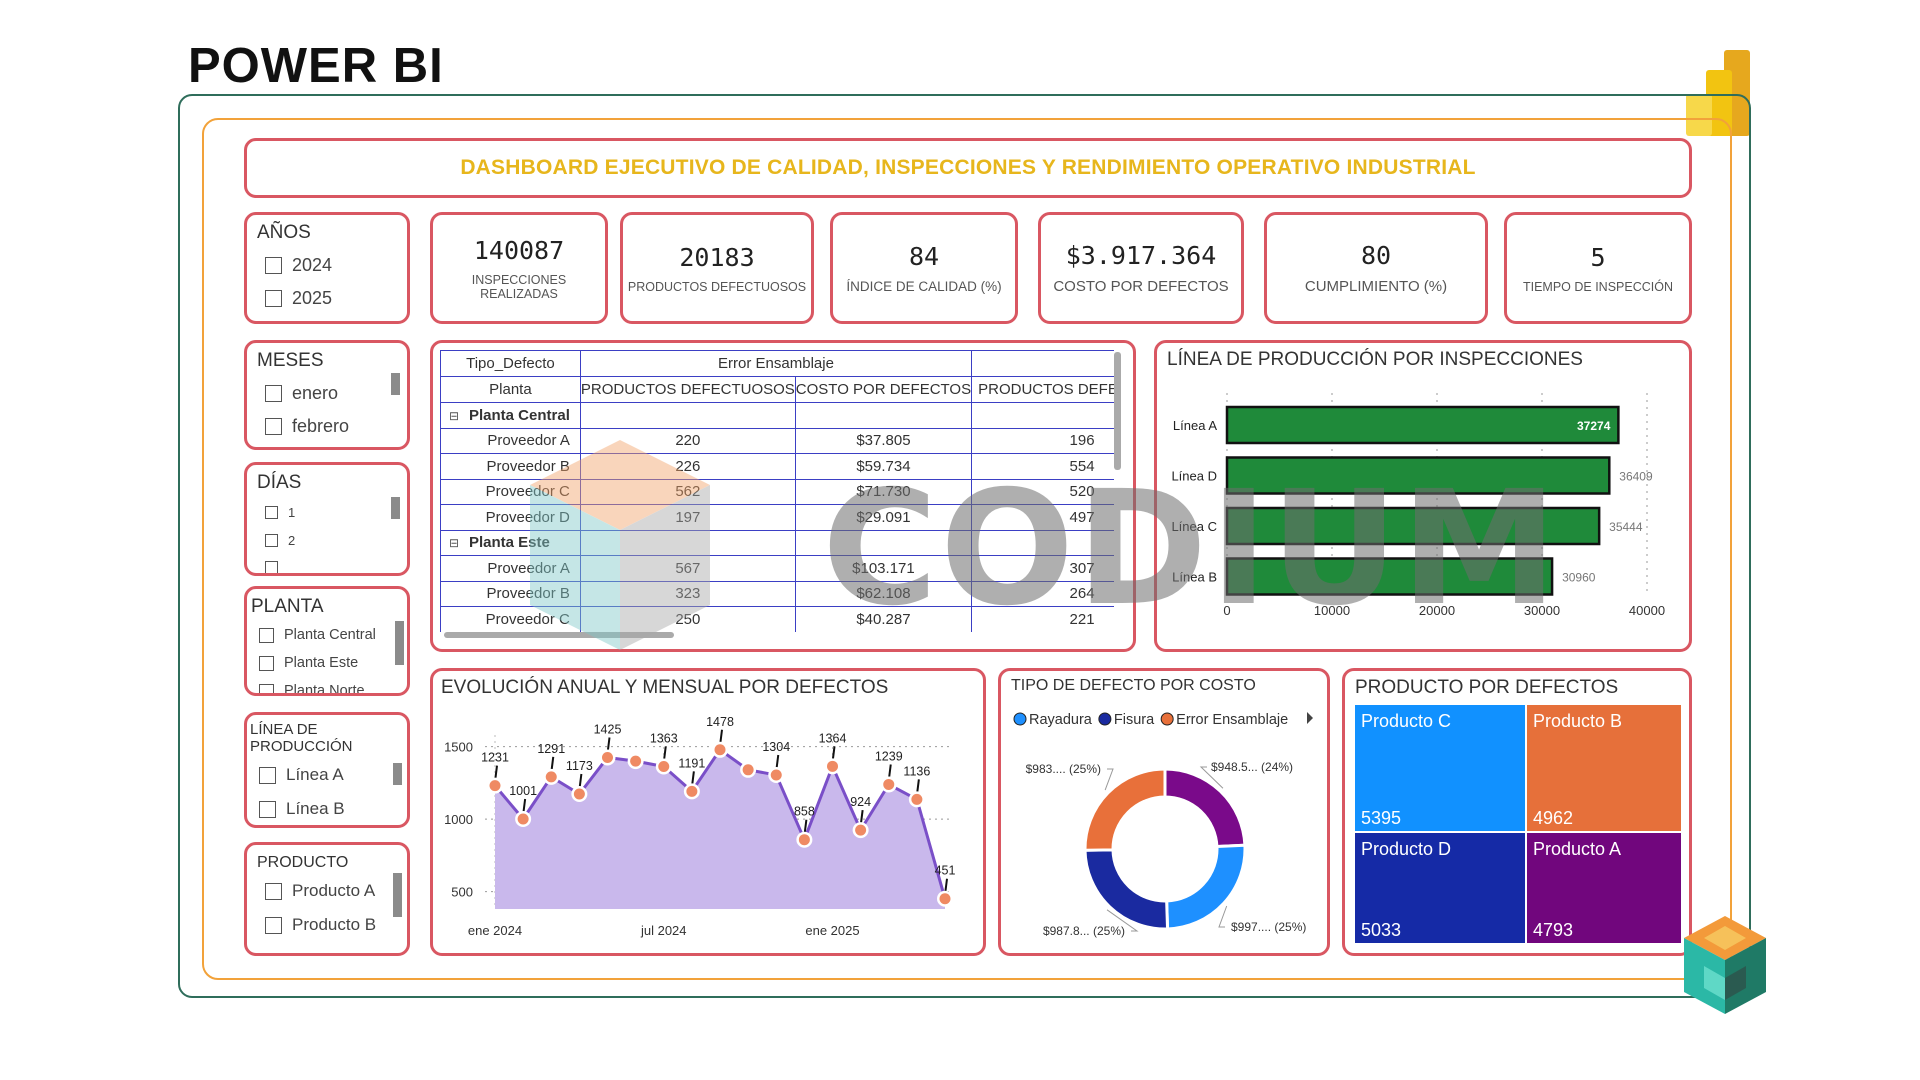 The image size is (1920, 1080). I want to click on matrix-group-header: Error Ensamblaje, so click(776, 363).